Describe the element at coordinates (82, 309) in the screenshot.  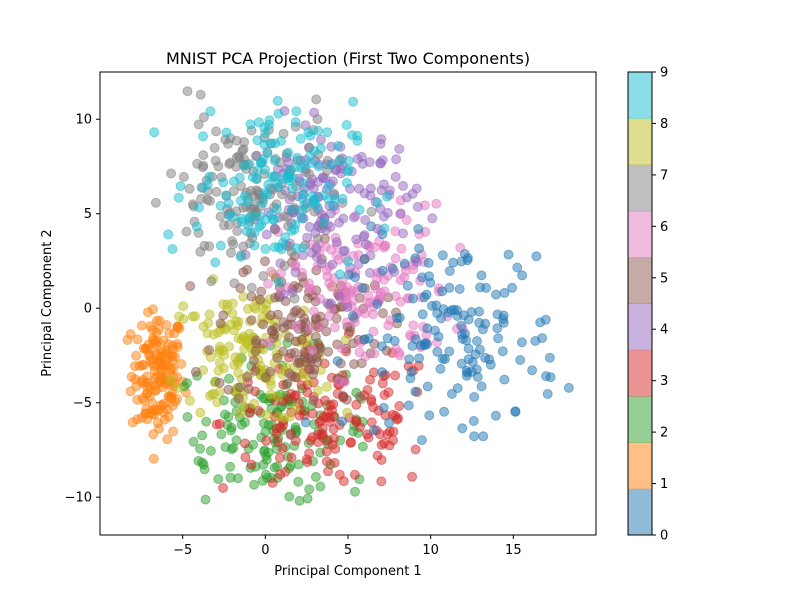
I see `y-axis-ticks: −10 −5 0 5 10` at that location.